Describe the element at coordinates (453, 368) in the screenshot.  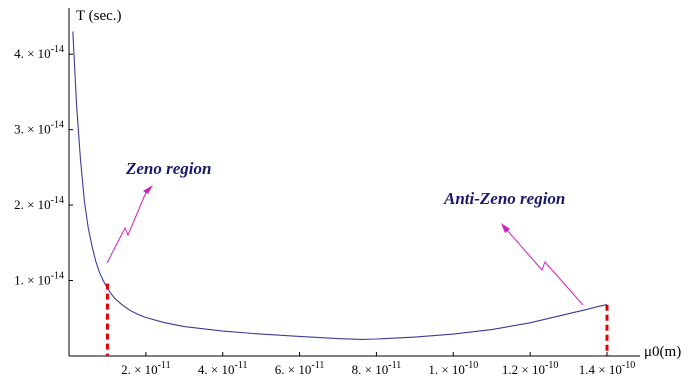
I see `x-tick-label: 1. × 10-10` at that location.